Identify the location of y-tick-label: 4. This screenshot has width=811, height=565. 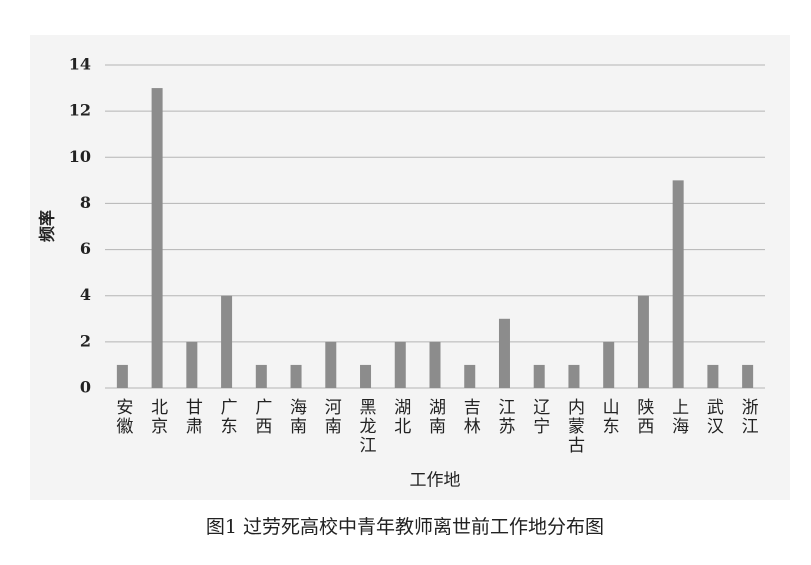
(85, 294).